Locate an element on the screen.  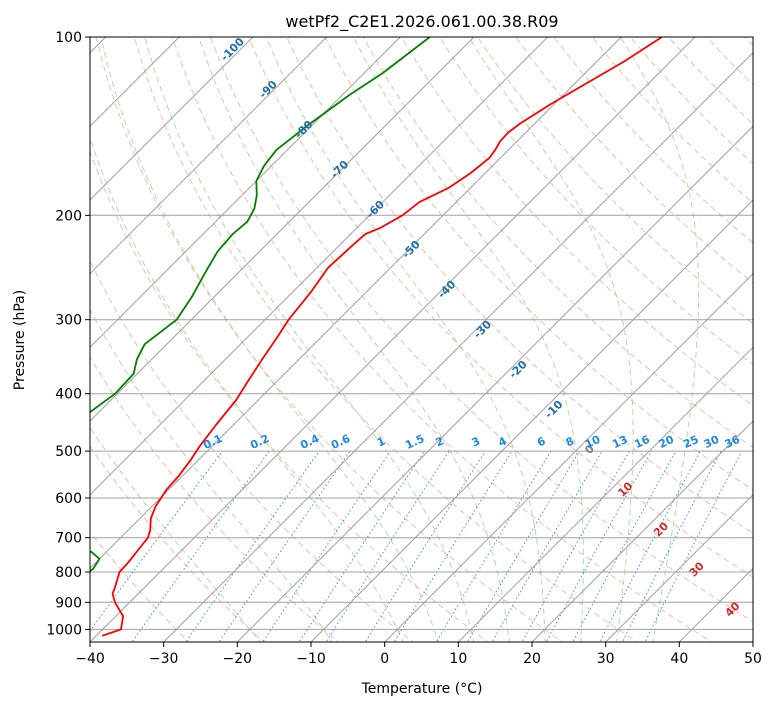
mixing-ratio-label: 0.2 is located at coordinates (259, 442).